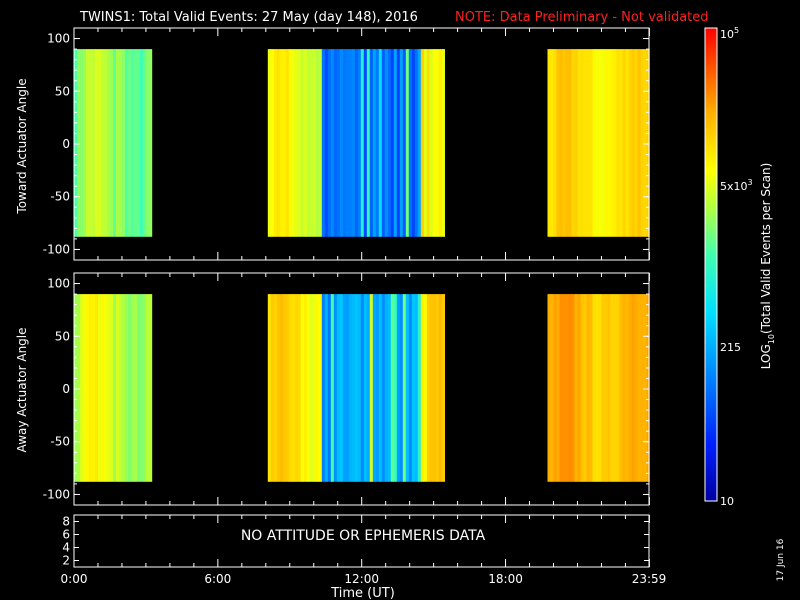 The image size is (800, 600). Describe the element at coordinates (56, 494) in the screenshot. I see `y-tick-label: -100` at that location.